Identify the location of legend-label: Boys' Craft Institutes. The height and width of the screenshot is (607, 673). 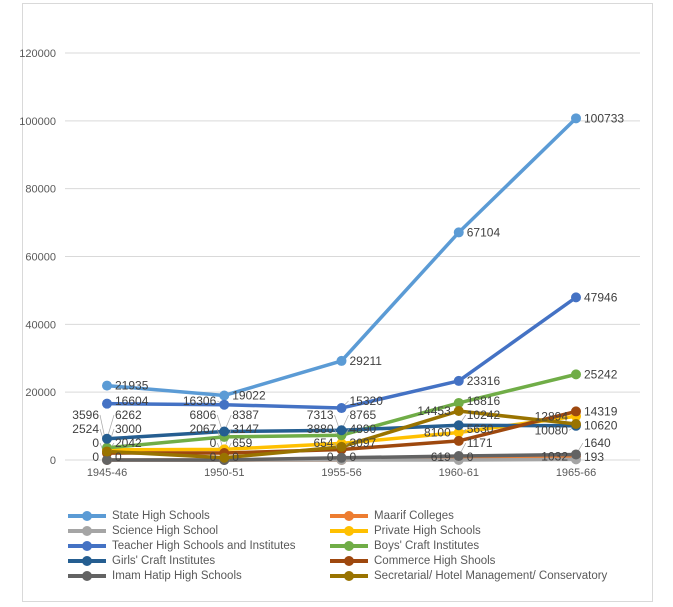
(427, 546).